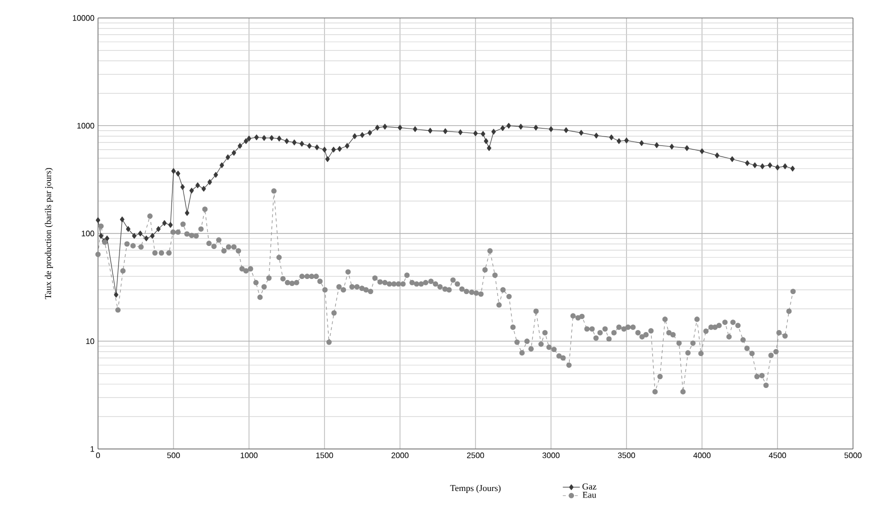 This screenshot has width=869, height=513. What do you see at coordinates (589, 487) in the screenshot?
I see `legend-label: Gaz` at bounding box center [589, 487].